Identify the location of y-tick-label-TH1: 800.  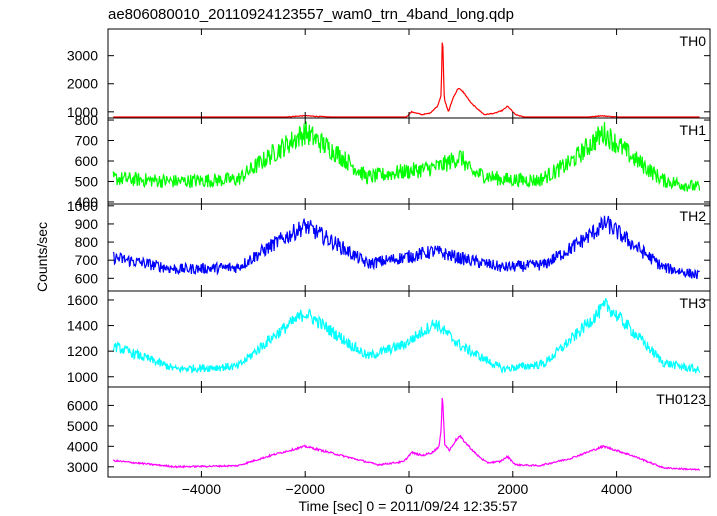
(87, 120).